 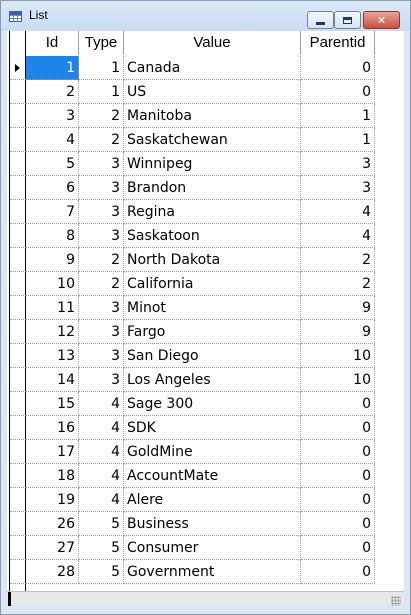 I want to click on cell-id: 12, so click(x=52, y=332).